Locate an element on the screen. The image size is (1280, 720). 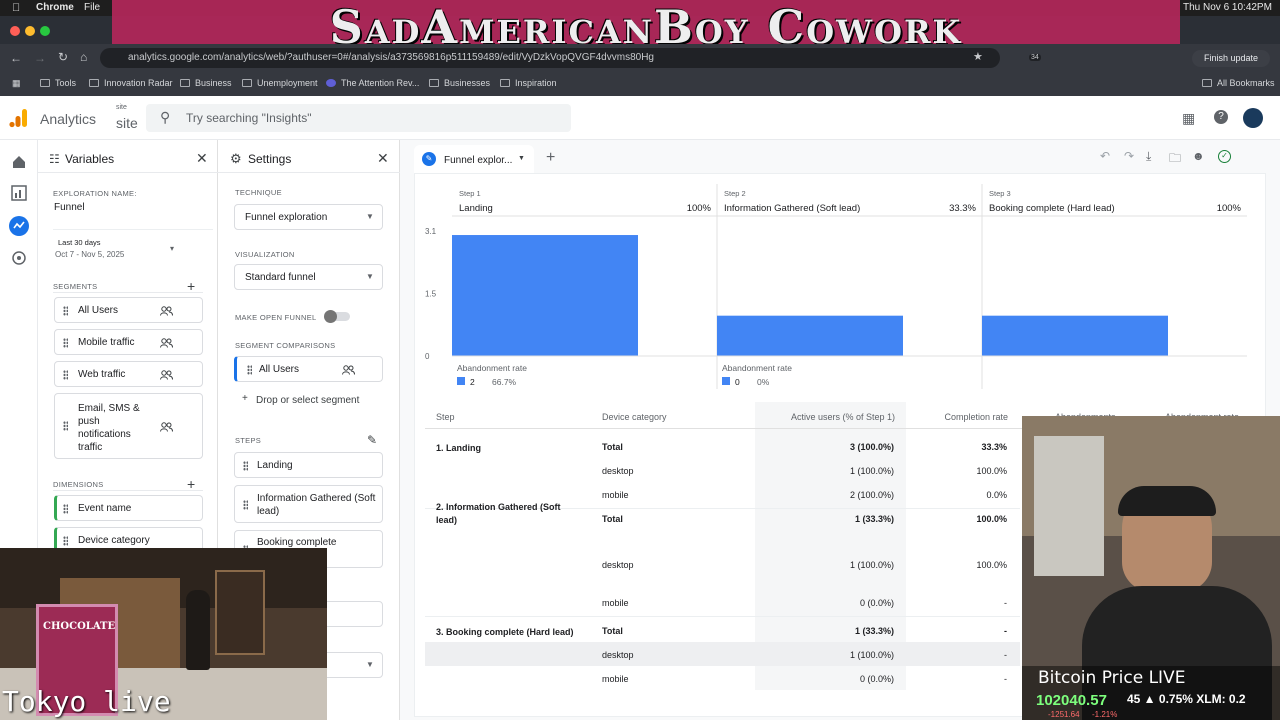
segment-chip-email-sms: Email, SMS & push notifications traffic is located at coordinates (128, 426).